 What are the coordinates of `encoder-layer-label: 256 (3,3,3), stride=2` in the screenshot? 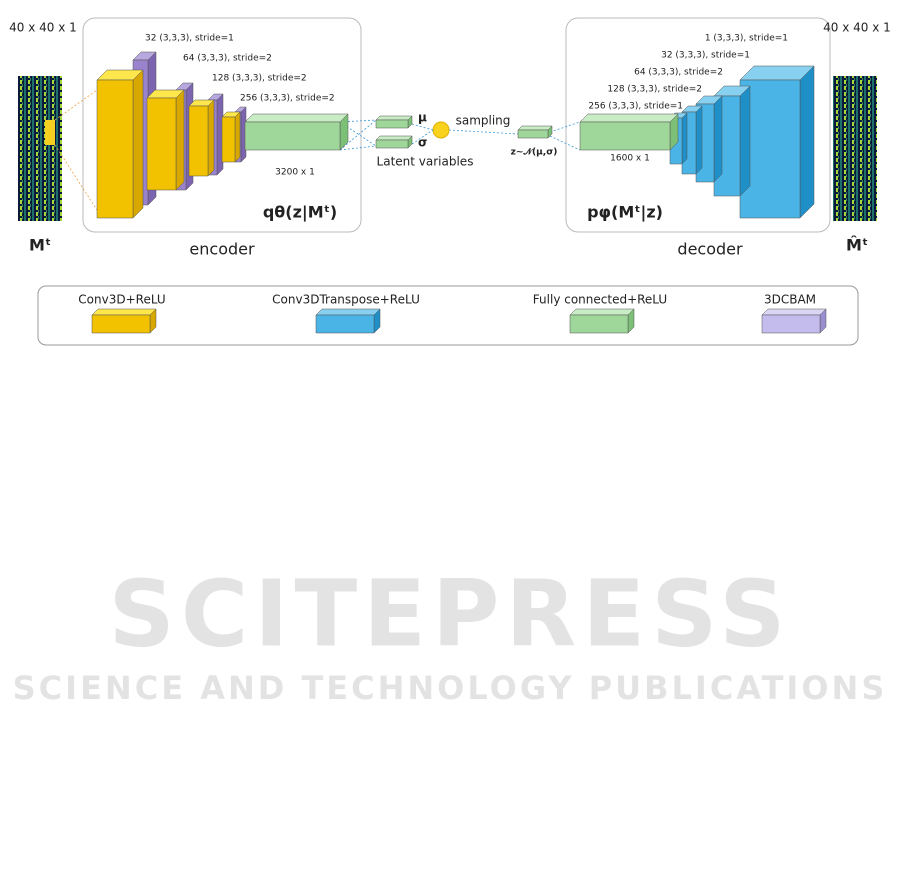 It's located at (287, 99).